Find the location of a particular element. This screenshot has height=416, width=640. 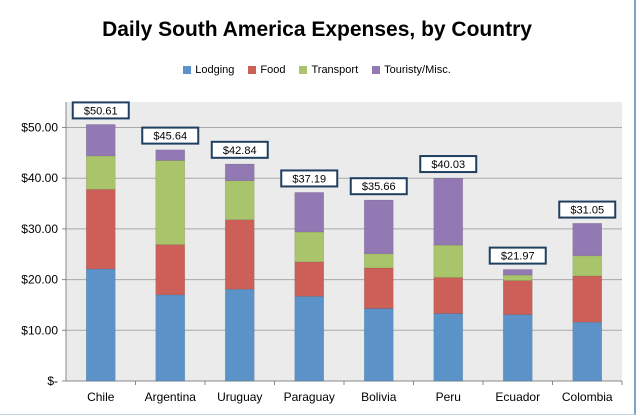

y-tick-label: $30.00 is located at coordinates (39, 229).